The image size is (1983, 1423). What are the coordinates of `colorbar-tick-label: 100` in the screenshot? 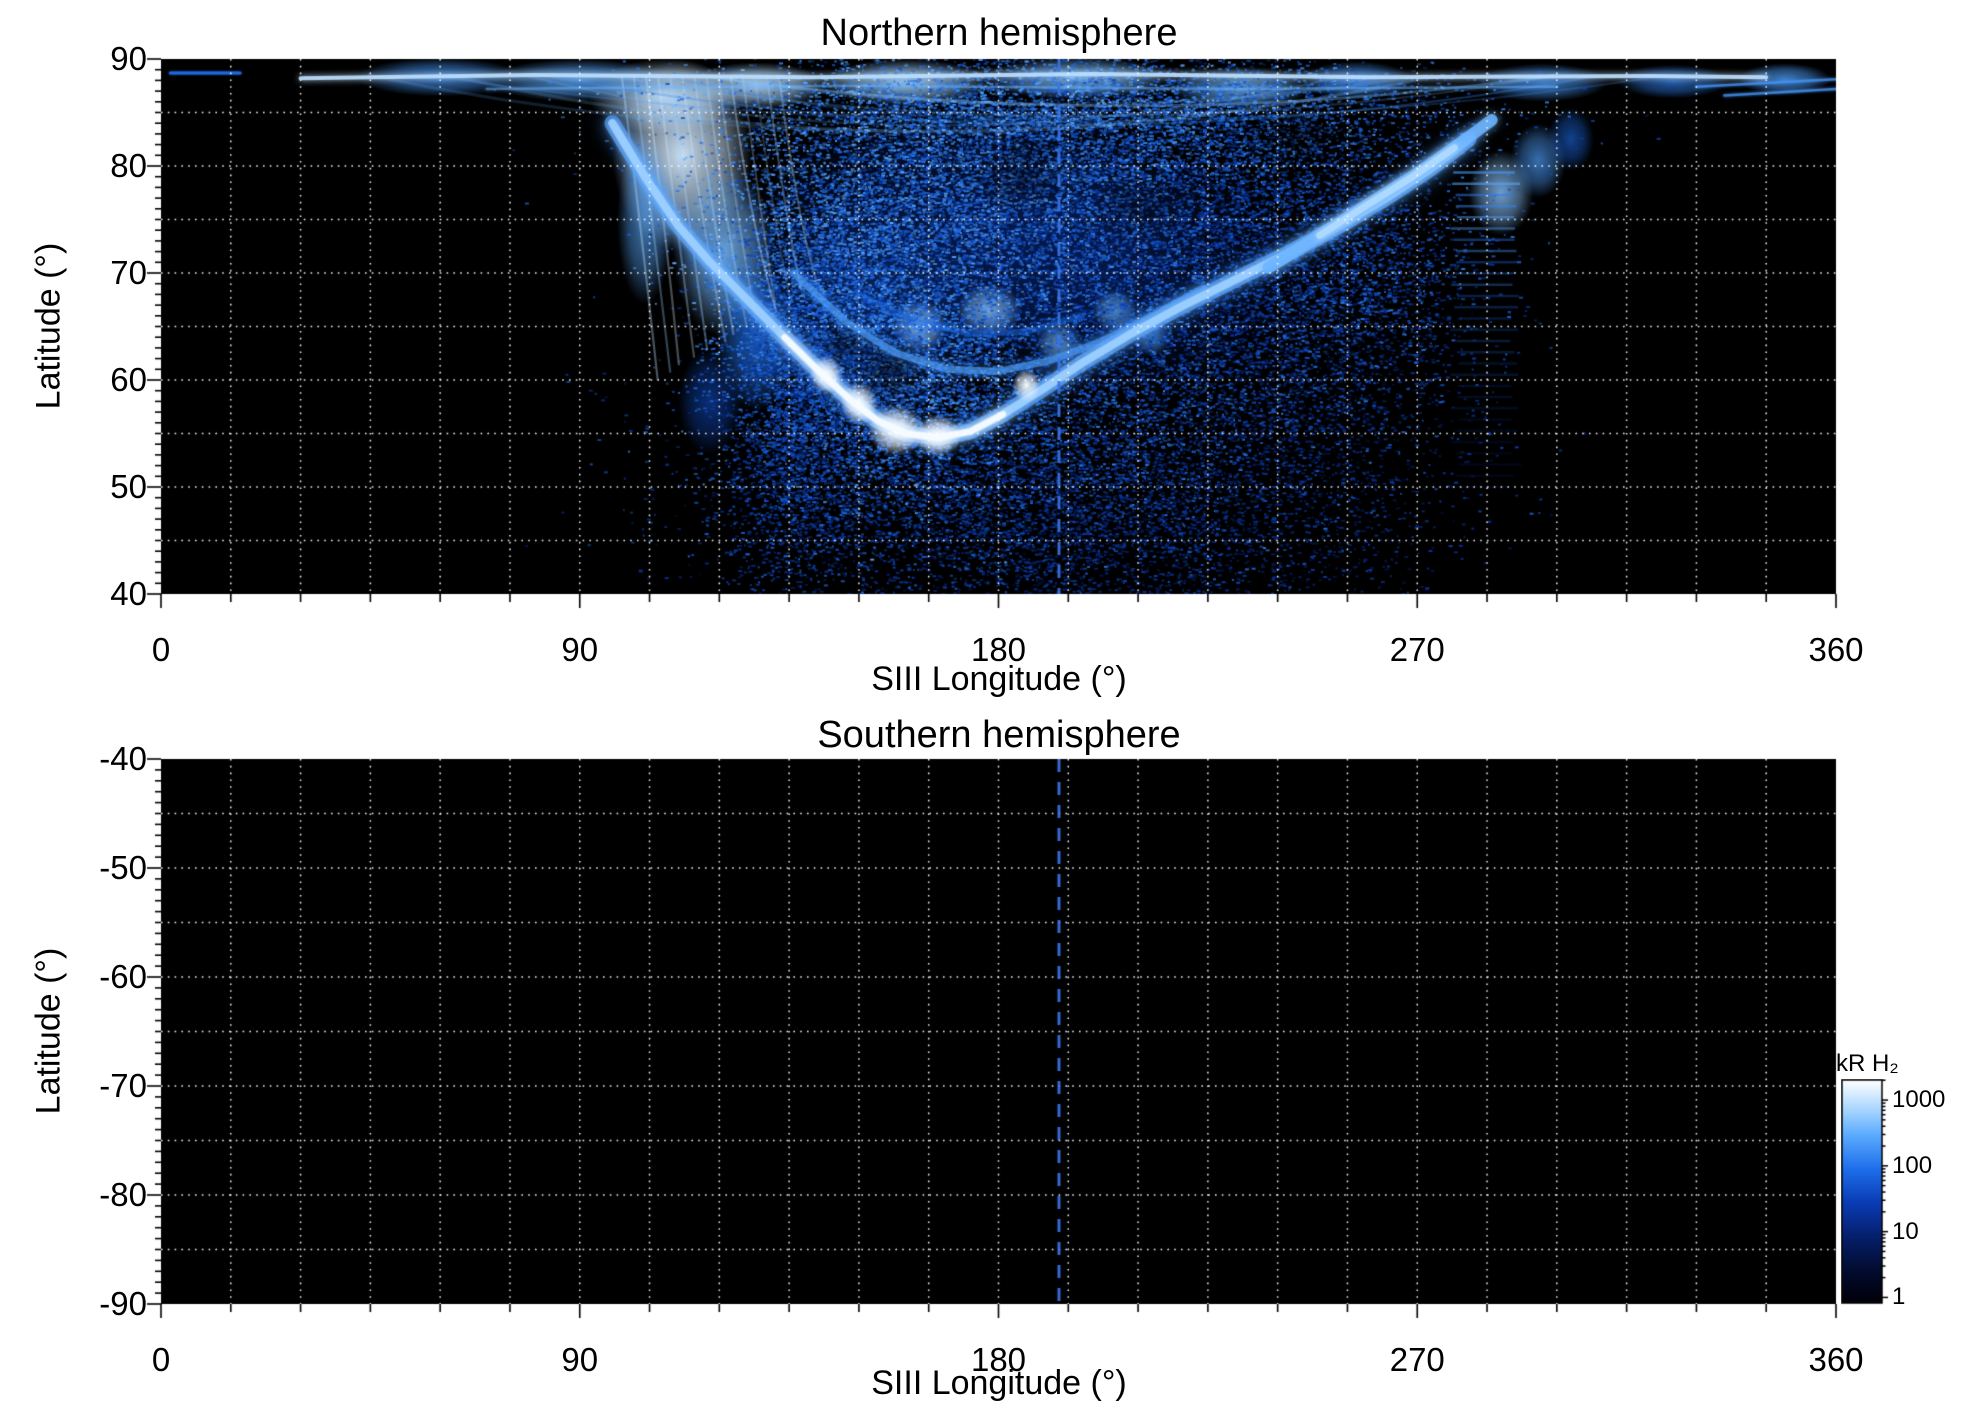 It's located at (1912, 1165).